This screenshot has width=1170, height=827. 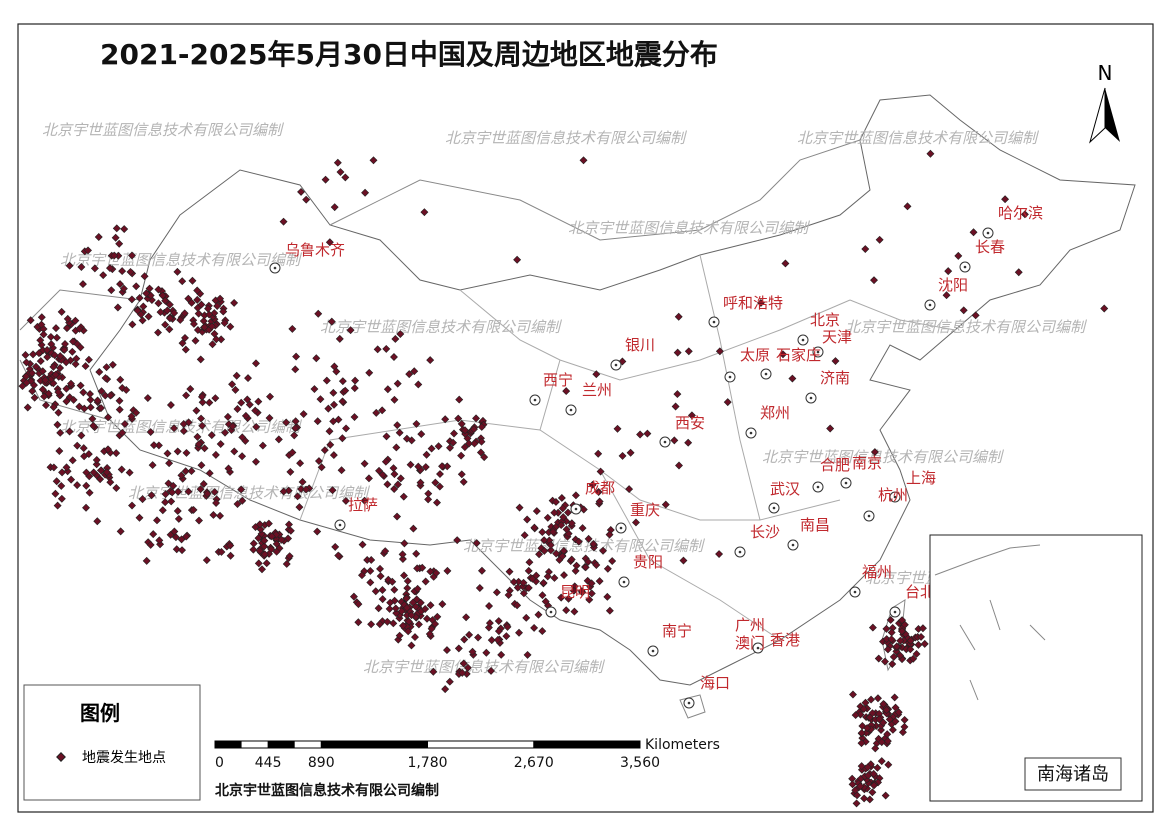 What do you see at coordinates (484, 667) in the screenshot?
I see `watermark: 北京宇世蓝图信息技术有限公司编制` at bounding box center [484, 667].